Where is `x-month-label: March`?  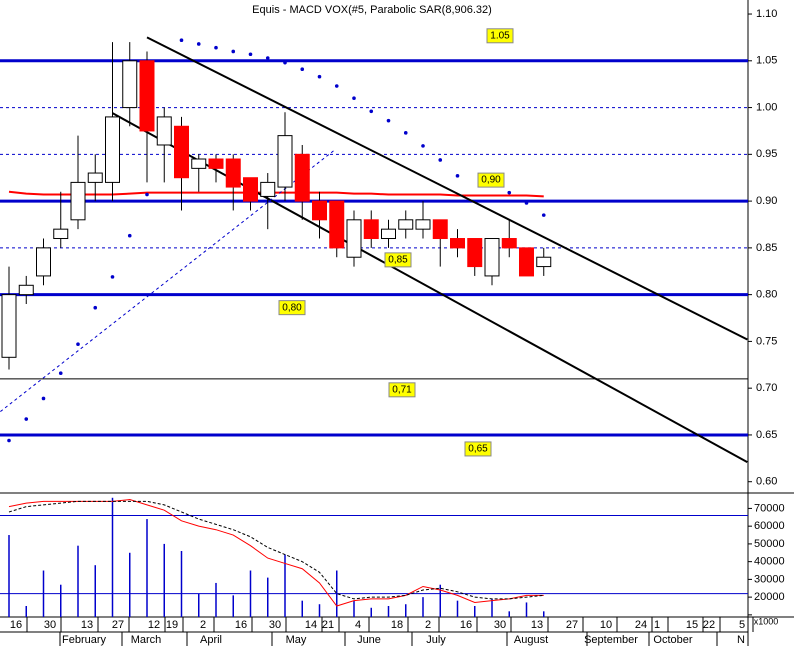 x-month-label: March is located at coordinates (146, 640).